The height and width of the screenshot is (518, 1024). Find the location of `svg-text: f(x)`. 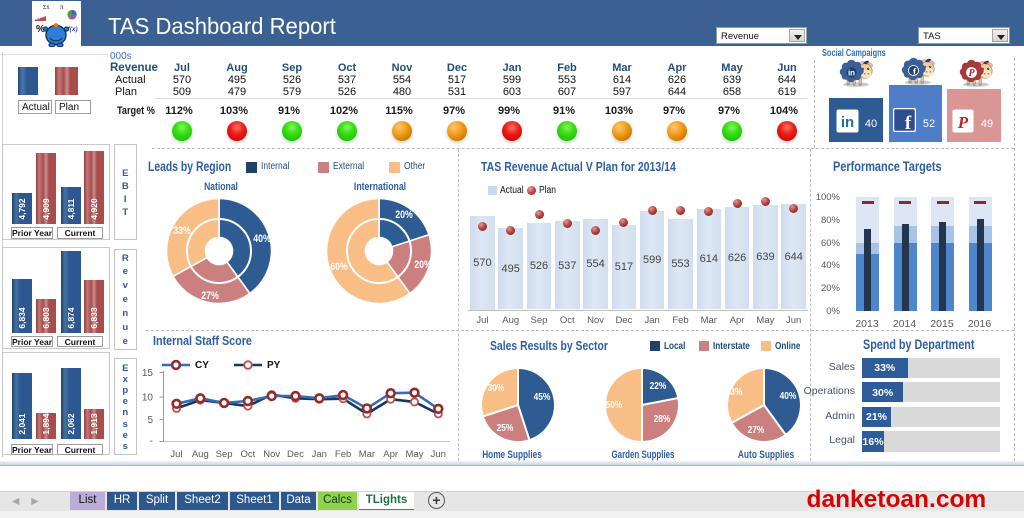

svg-text: f(x) is located at coordinates (73, 29).